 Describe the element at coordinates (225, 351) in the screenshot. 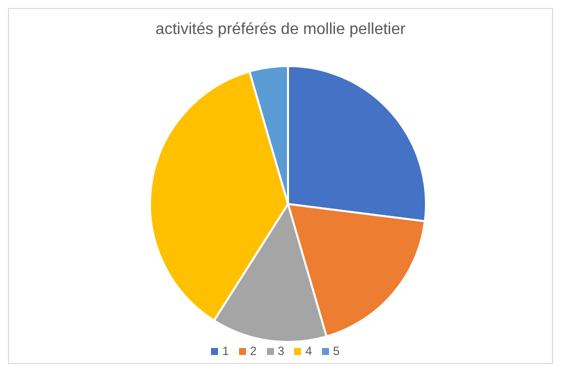

I see `legend-label: 1` at that location.